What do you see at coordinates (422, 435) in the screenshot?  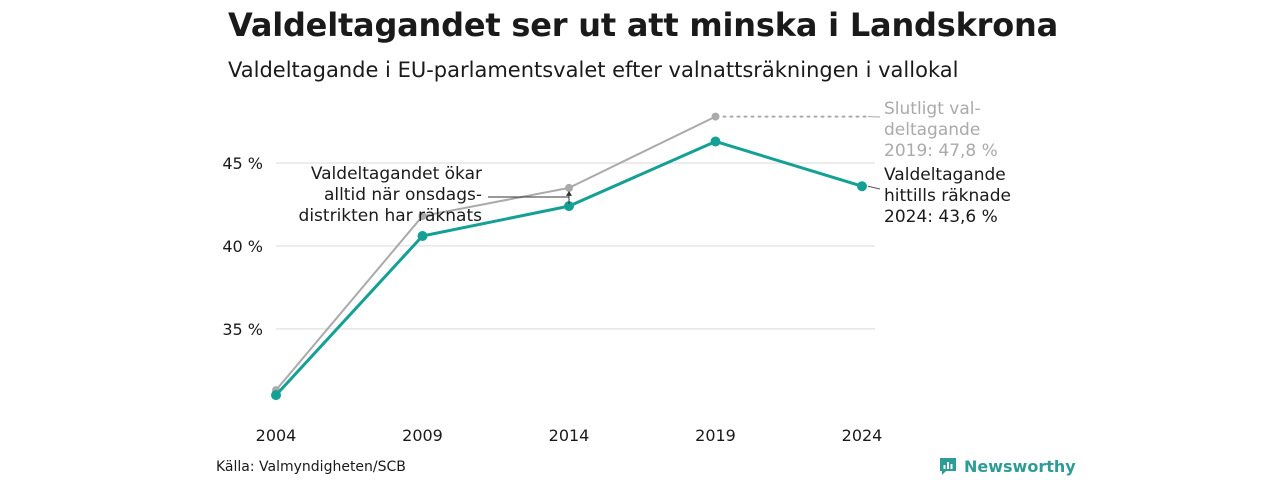 I see `x-tick-label: 2009` at bounding box center [422, 435].